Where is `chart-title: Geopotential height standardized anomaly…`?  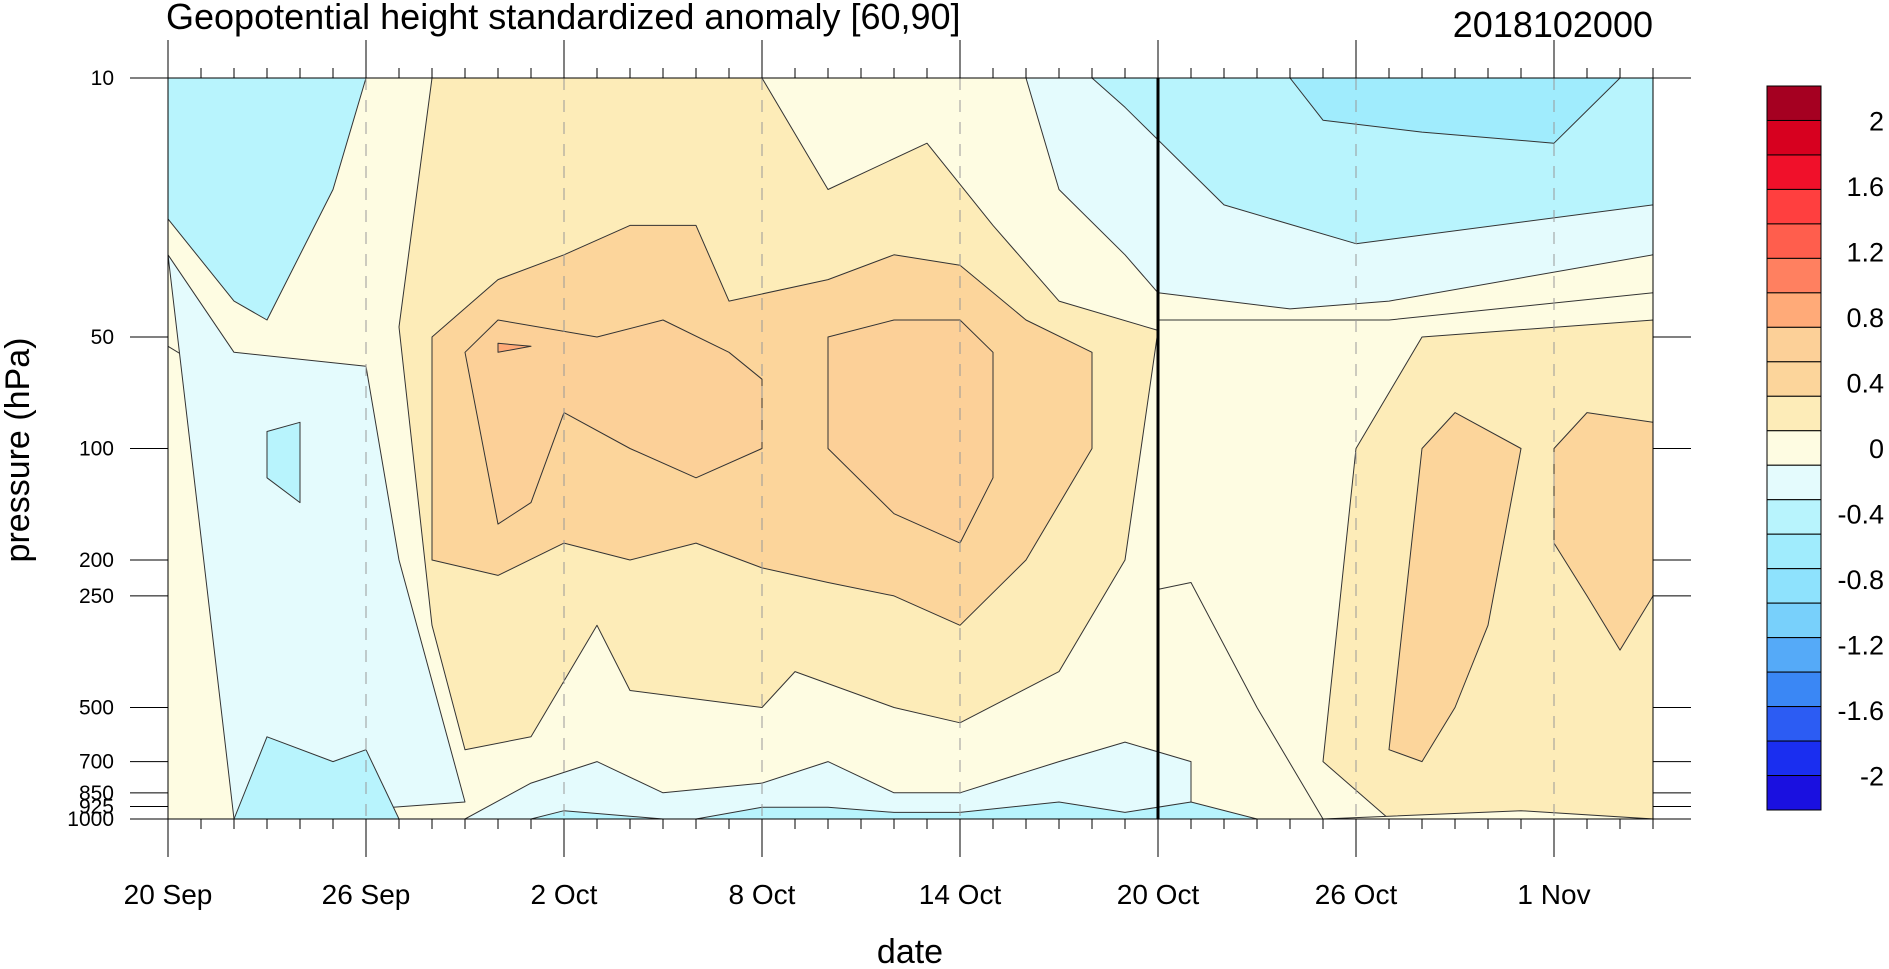
chart-title: Geopotential height standardized anomaly… is located at coordinates (563, 18).